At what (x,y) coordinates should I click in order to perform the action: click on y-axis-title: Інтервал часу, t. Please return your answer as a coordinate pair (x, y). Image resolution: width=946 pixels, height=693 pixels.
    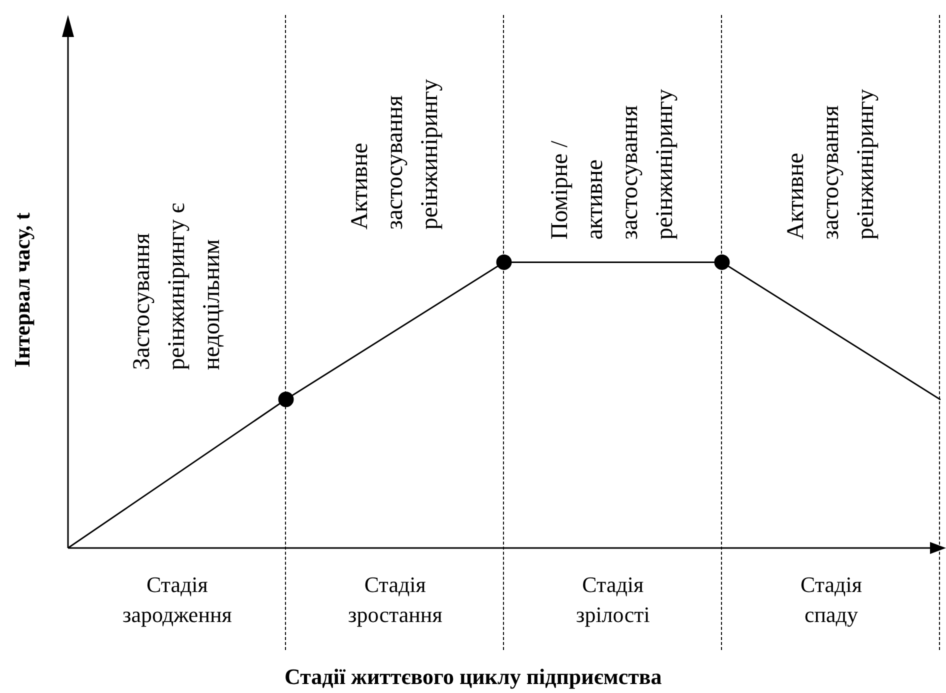
    Looking at the image, I should click on (21, 290).